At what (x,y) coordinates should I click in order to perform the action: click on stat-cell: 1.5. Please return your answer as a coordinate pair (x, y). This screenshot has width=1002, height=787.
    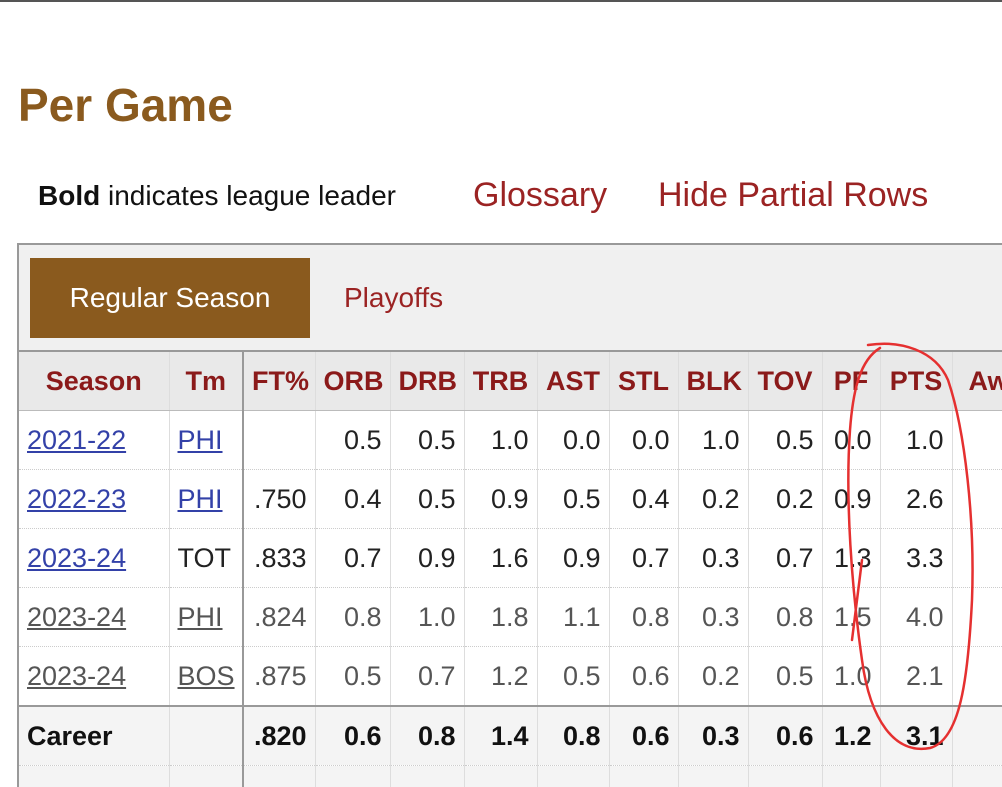
    Looking at the image, I should click on (851, 617).